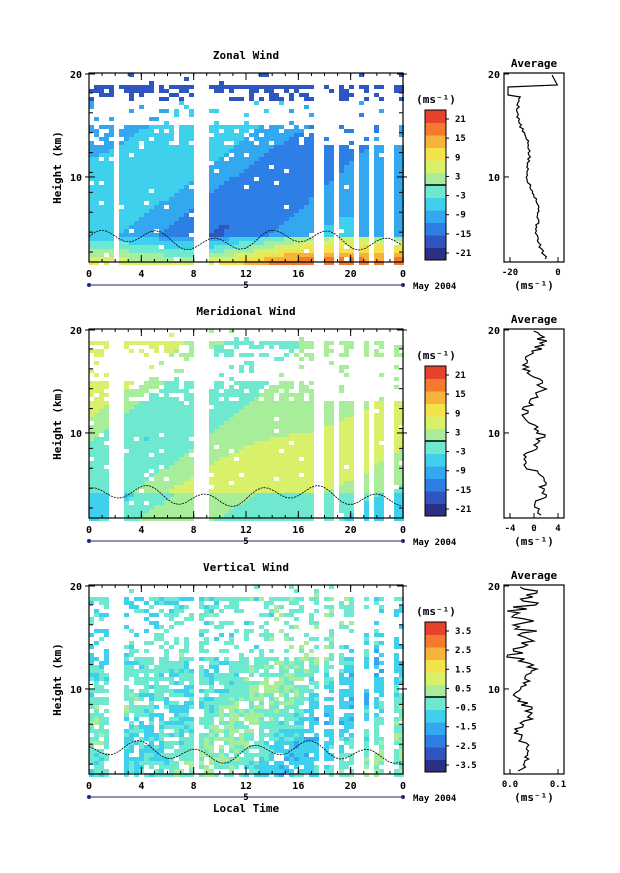  Describe the element at coordinates (89, 541) in the screenshot. I see `date-axis-end` at that location.